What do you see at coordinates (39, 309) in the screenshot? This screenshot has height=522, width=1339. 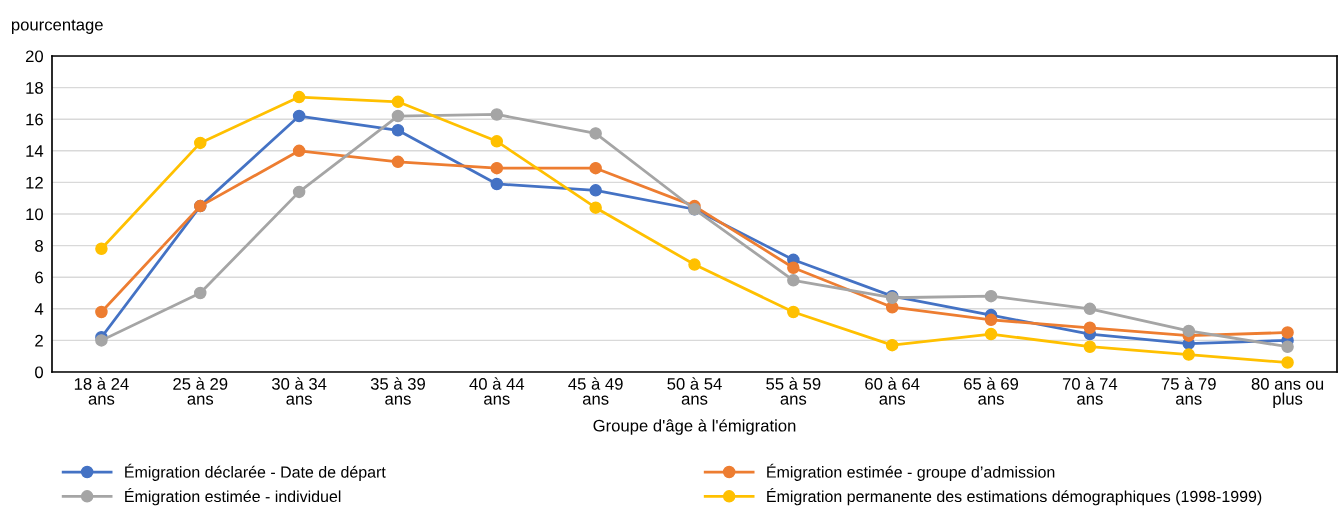 I see `y-tick-label: 4` at bounding box center [39, 309].